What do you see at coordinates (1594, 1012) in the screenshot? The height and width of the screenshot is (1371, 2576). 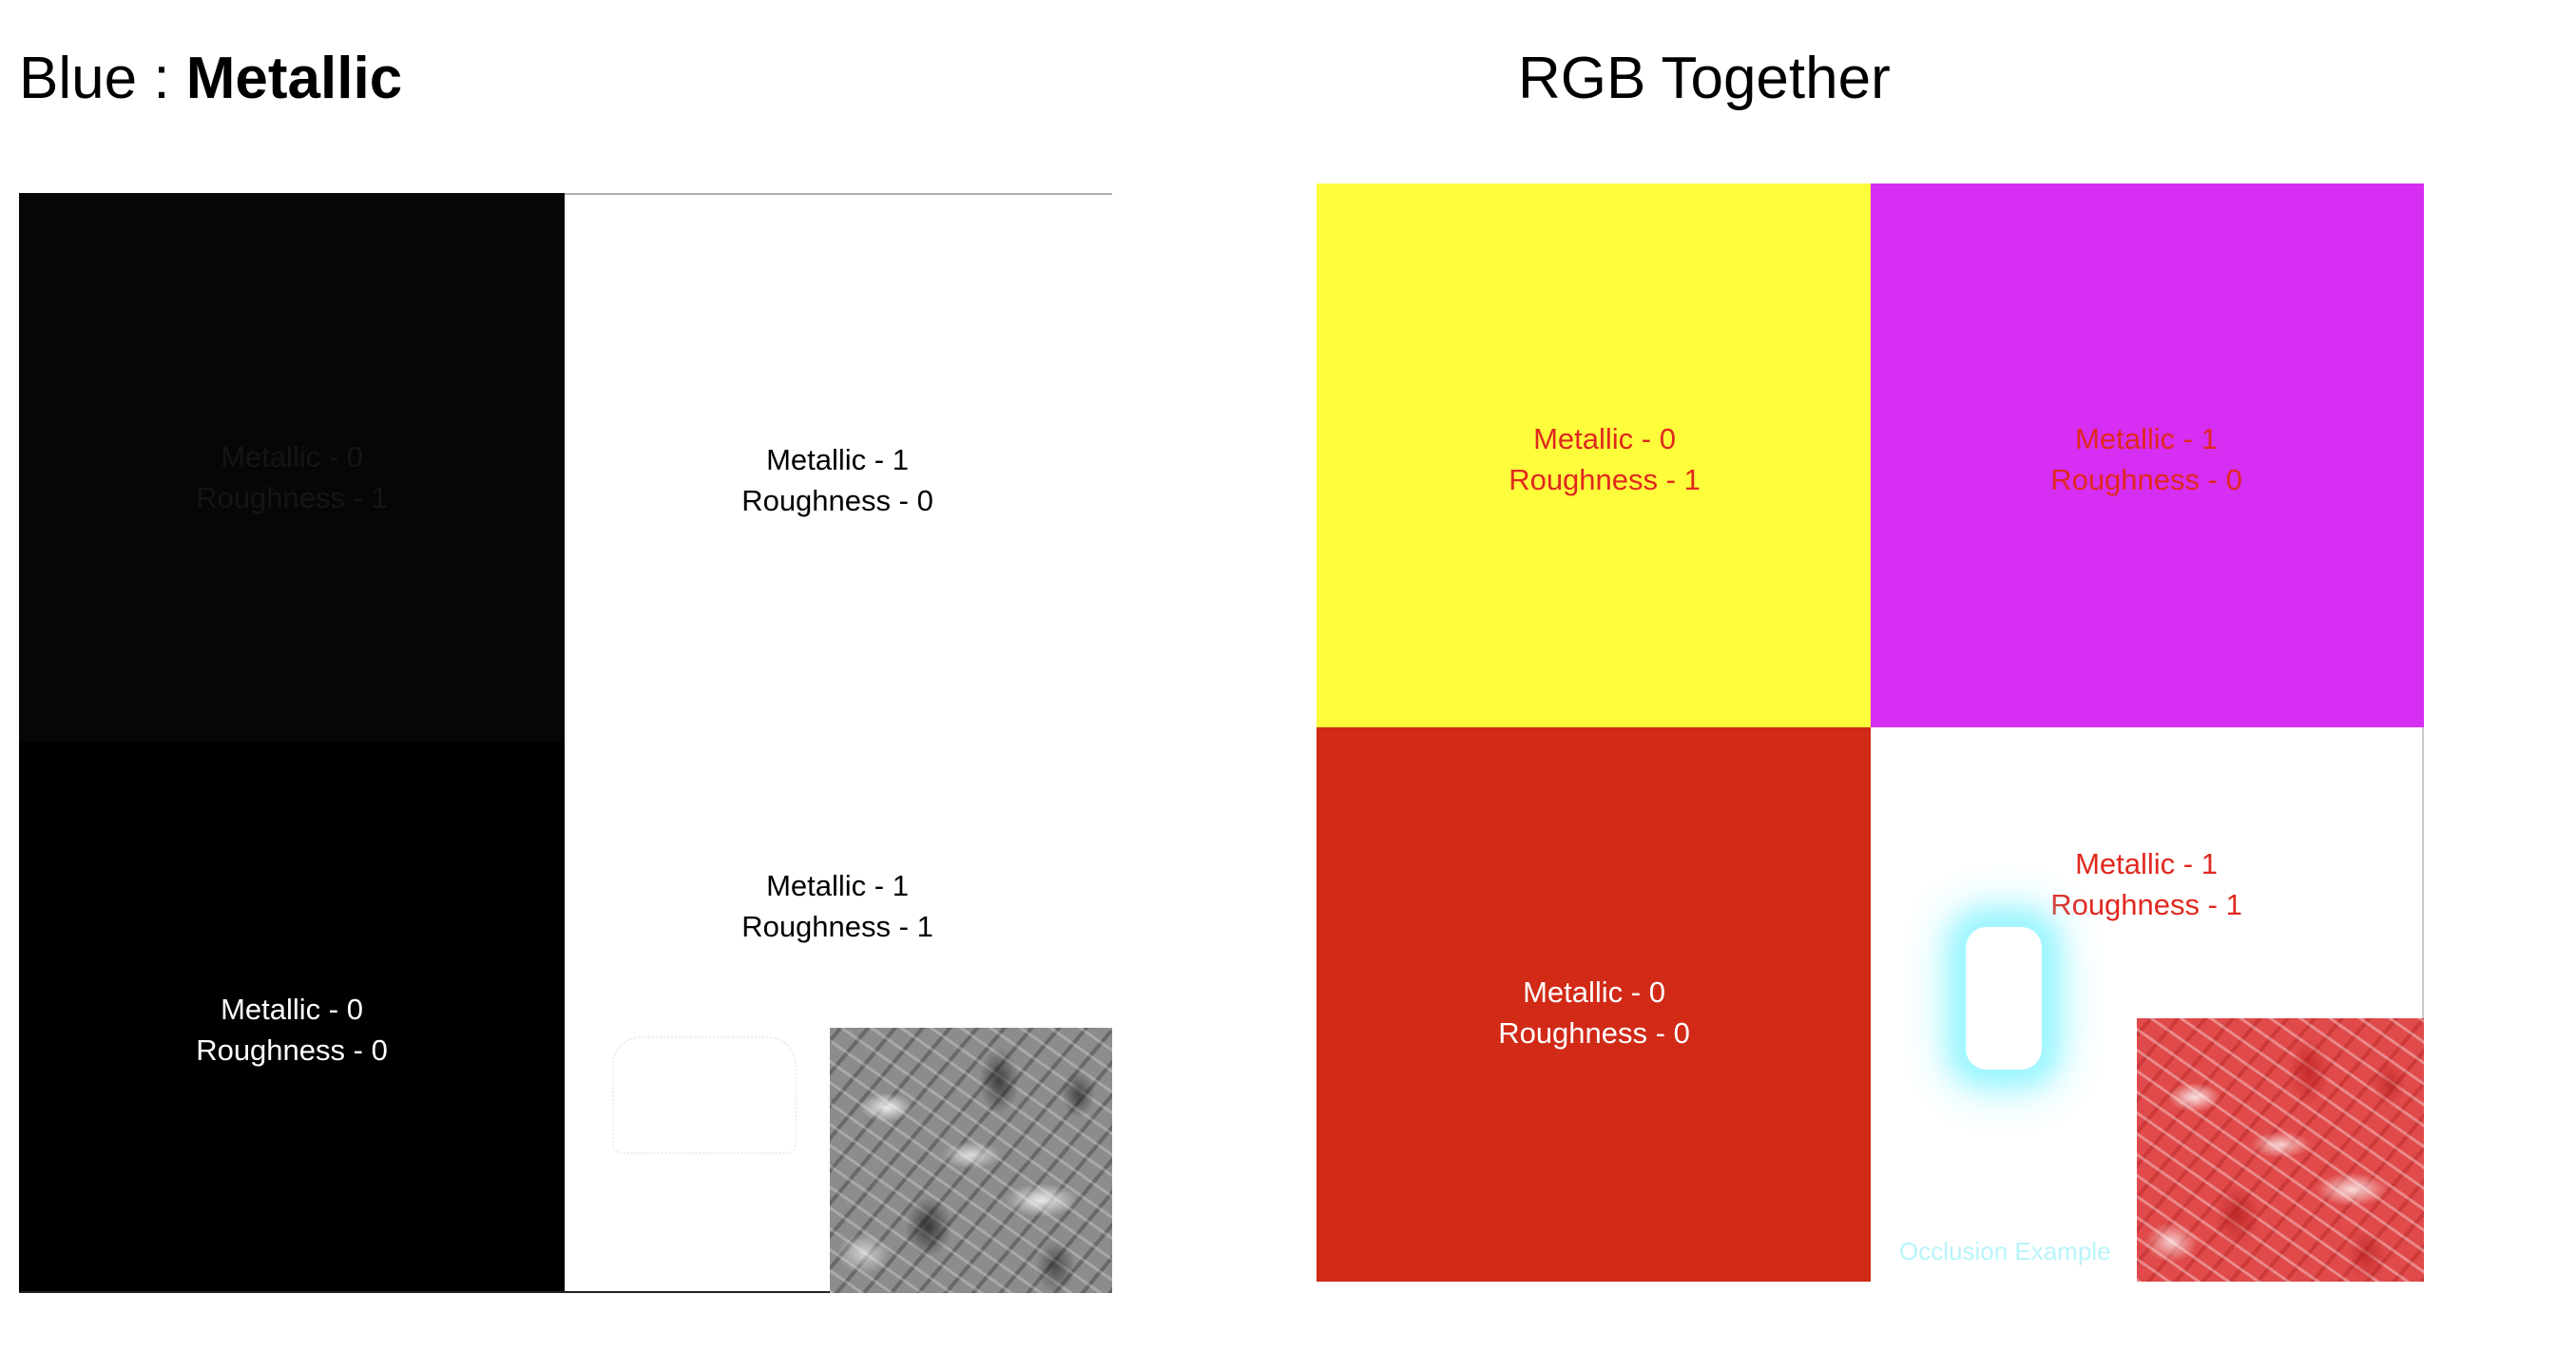 I see `quadrant-red-label: Metallic - 0 Roughness - 0` at bounding box center [1594, 1012].